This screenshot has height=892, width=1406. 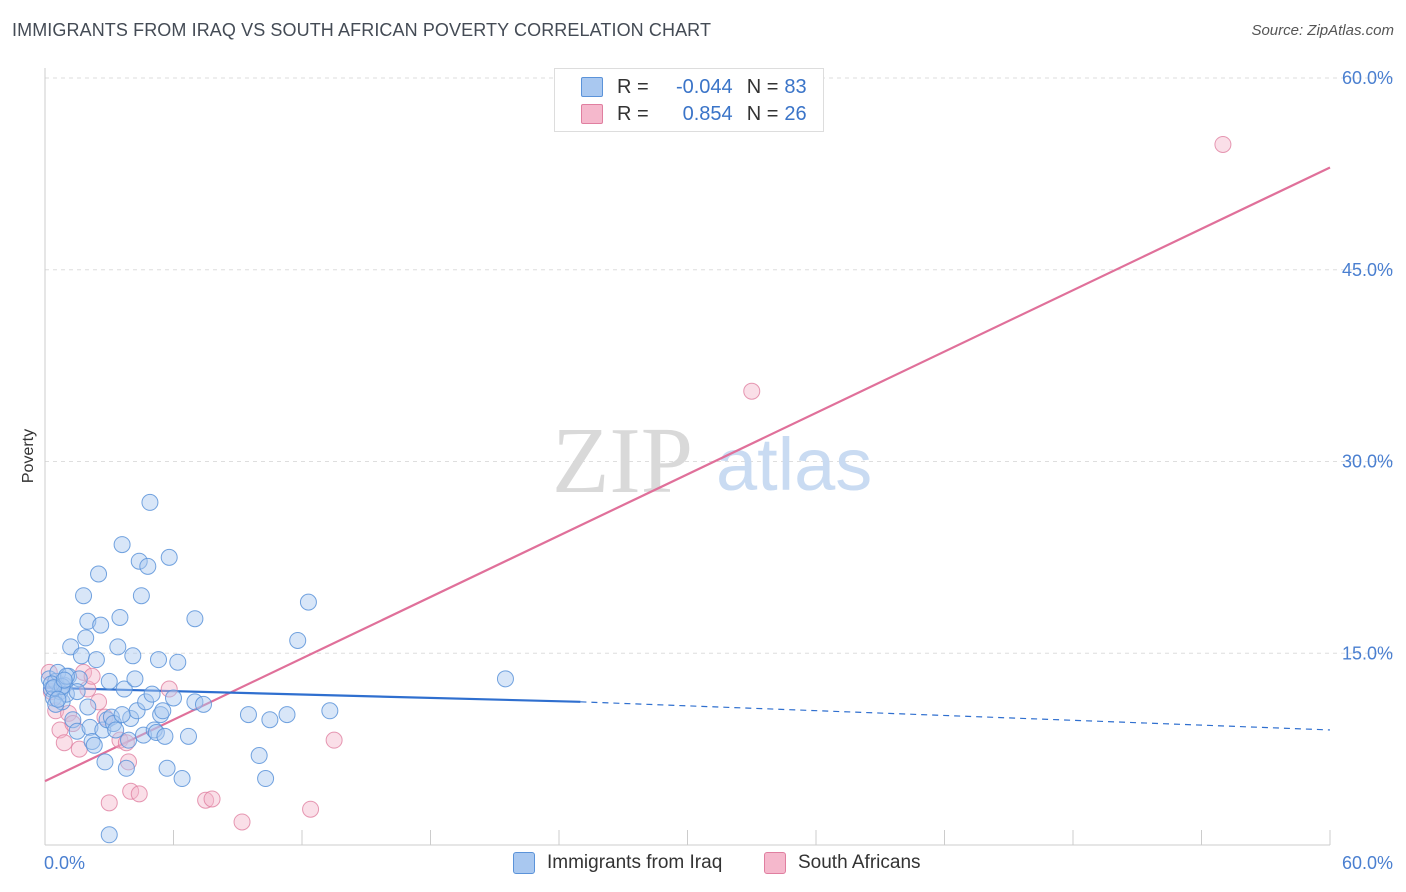 I want to click on legend-label-iraq: Immigrants from Iraq, so click(x=635, y=862).